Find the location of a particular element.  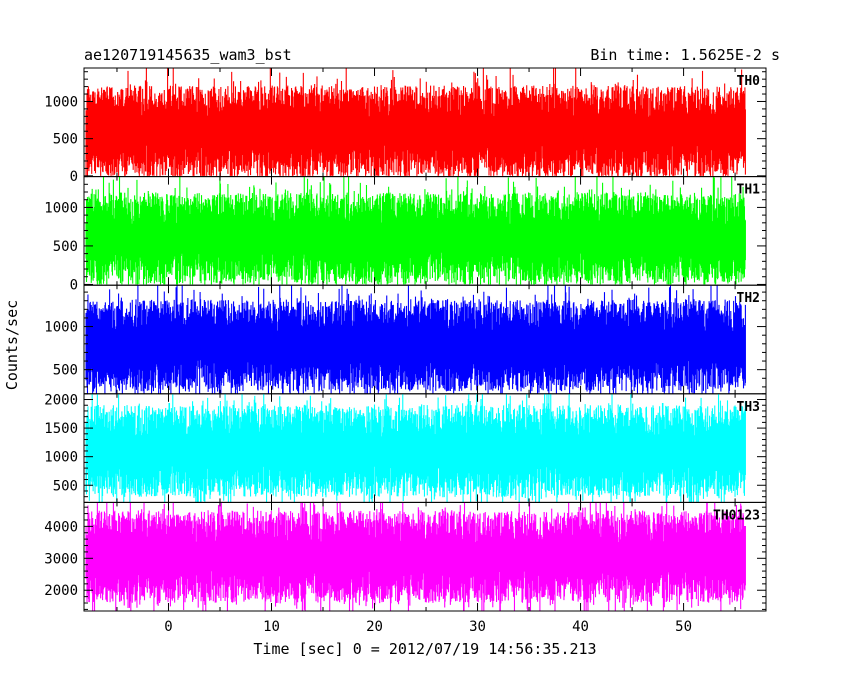

x-tick-label: 0 is located at coordinates (168, 627).